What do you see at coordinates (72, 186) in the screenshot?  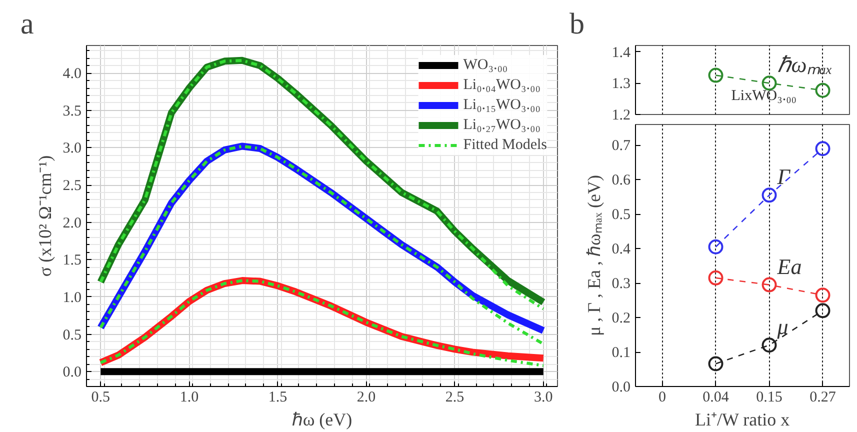 I see `y-tick-label: 2.5` at bounding box center [72, 186].